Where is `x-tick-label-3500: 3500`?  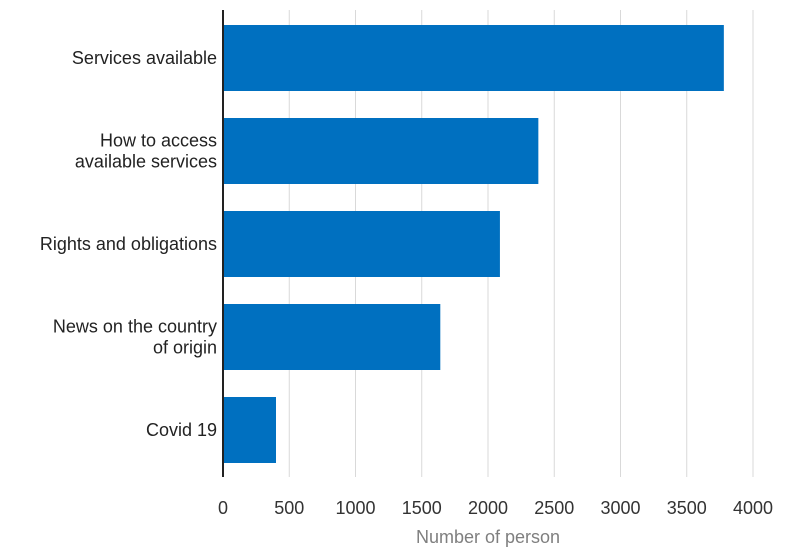 x-tick-label-3500: 3500 is located at coordinates (687, 508).